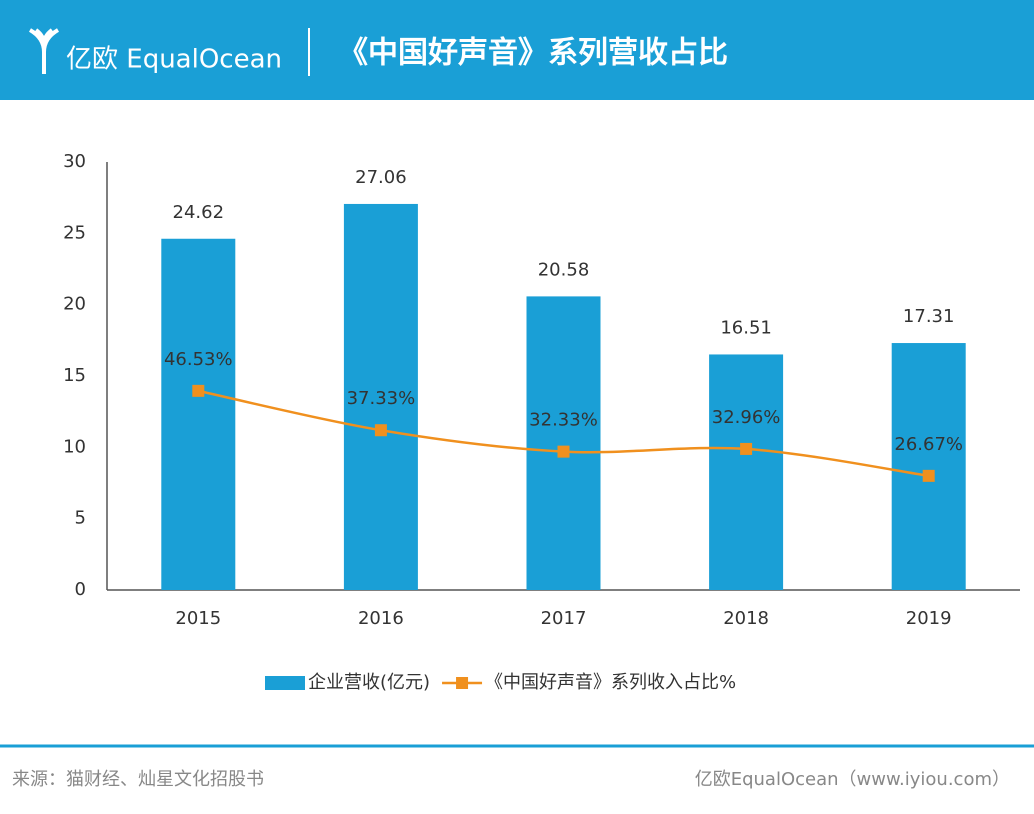 Image resolution: width=1034 pixels, height=814 pixels. What do you see at coordinates (138, 779) in the screenshot?
I see `source: 来源：猫财经、灿星文化招股书` at bounding box center [138, 779].